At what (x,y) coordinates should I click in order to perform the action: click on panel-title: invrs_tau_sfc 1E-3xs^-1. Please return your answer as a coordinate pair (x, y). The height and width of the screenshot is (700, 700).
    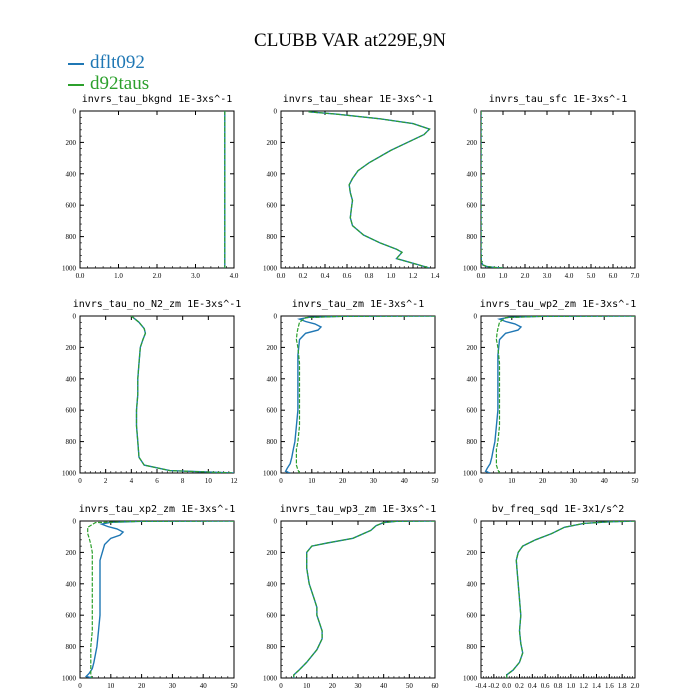
    Looking at the image, I should click on (558, 99).